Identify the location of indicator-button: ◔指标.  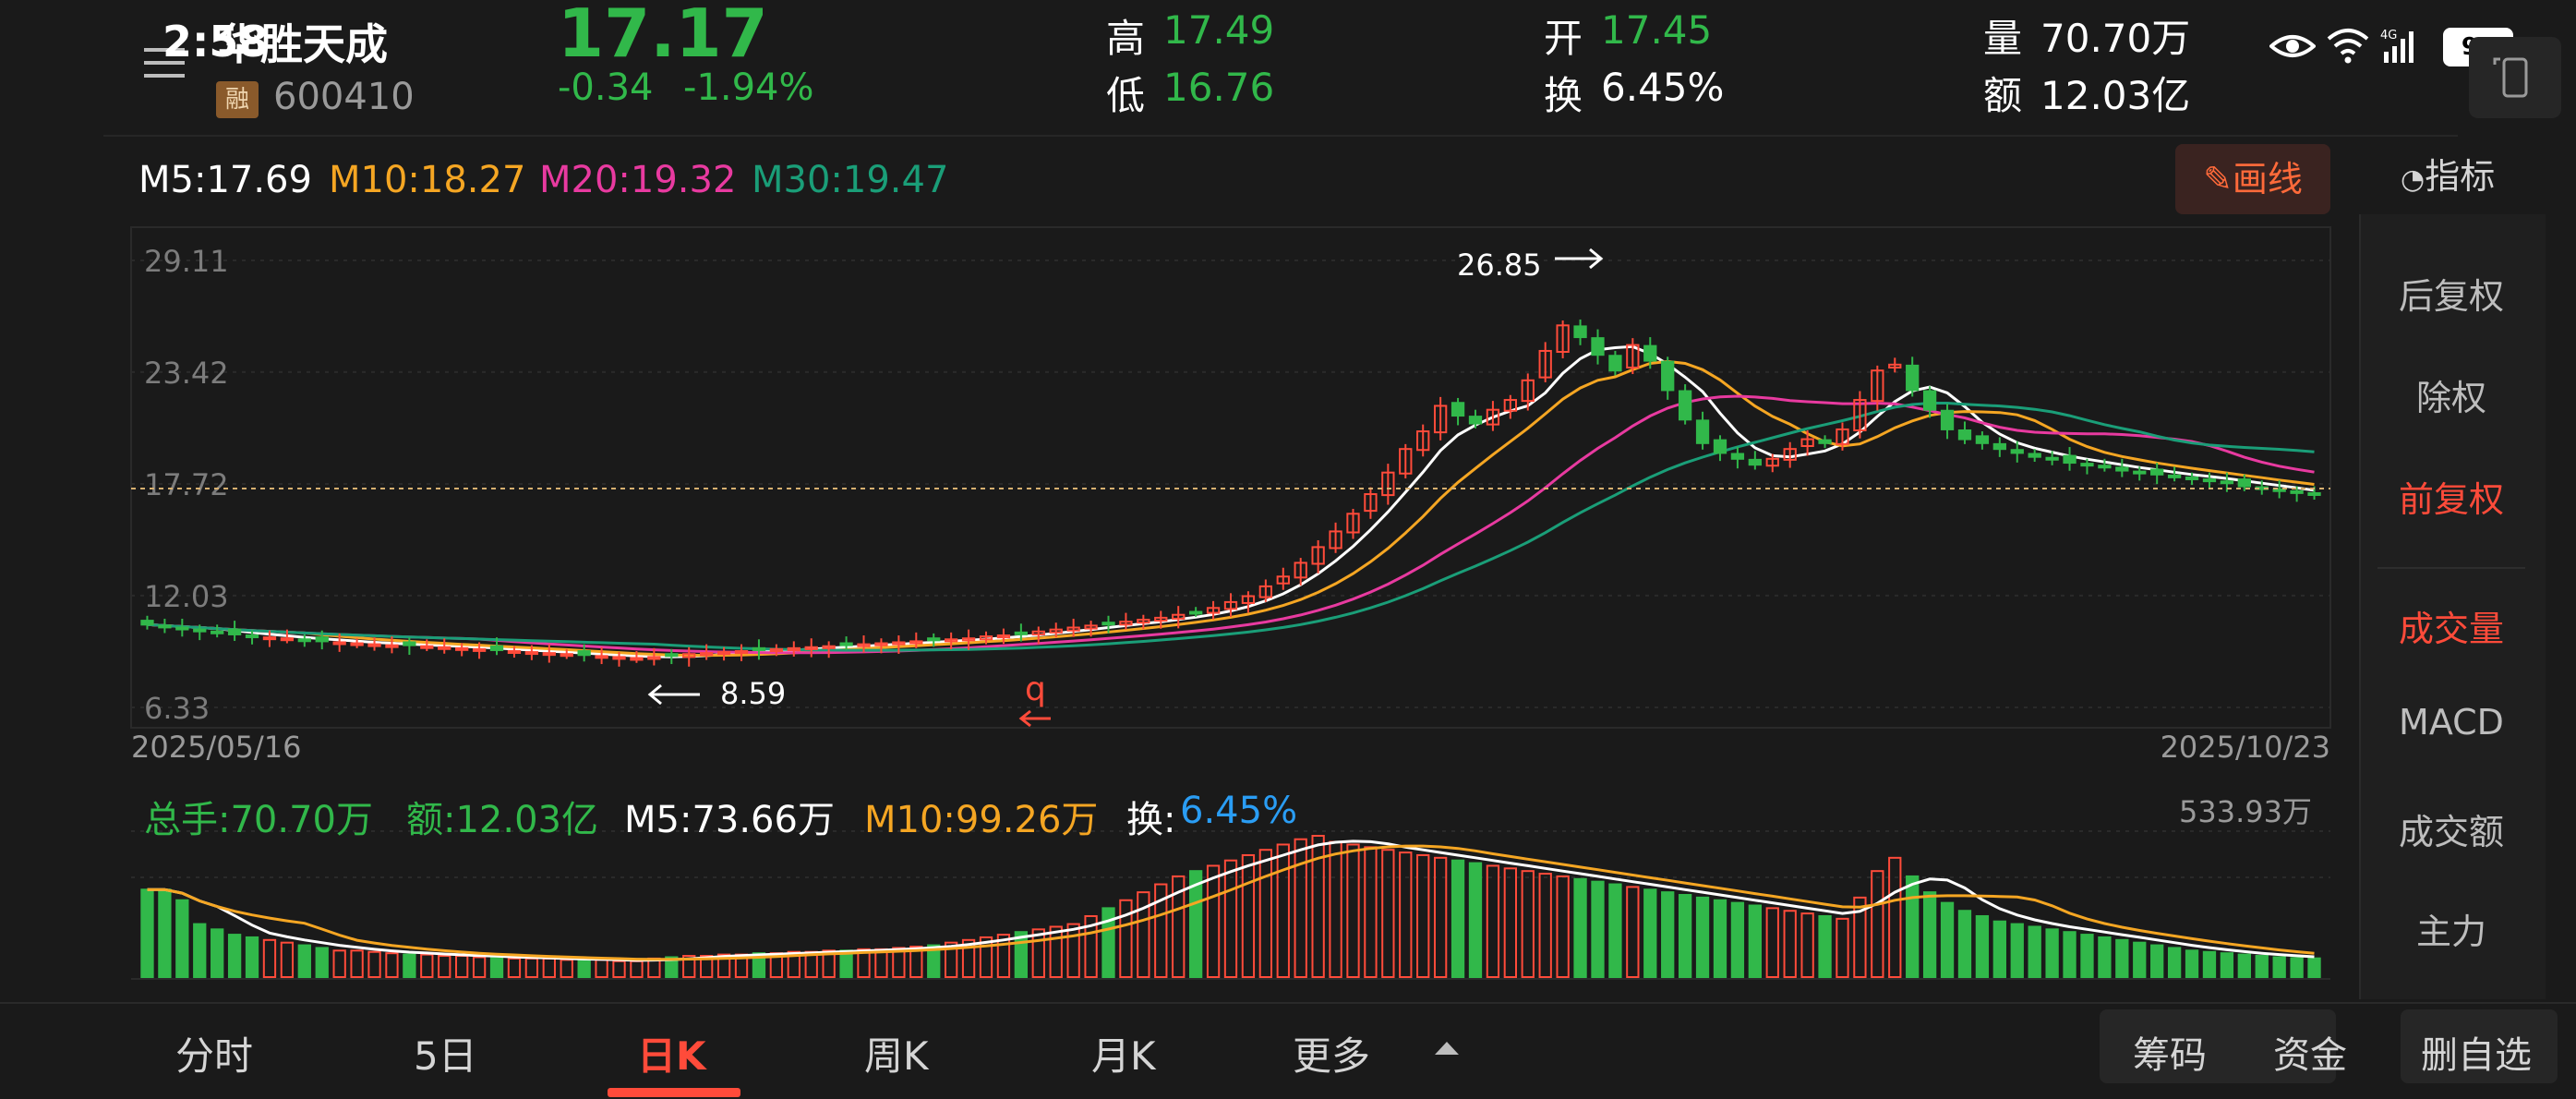
(2448, 176).